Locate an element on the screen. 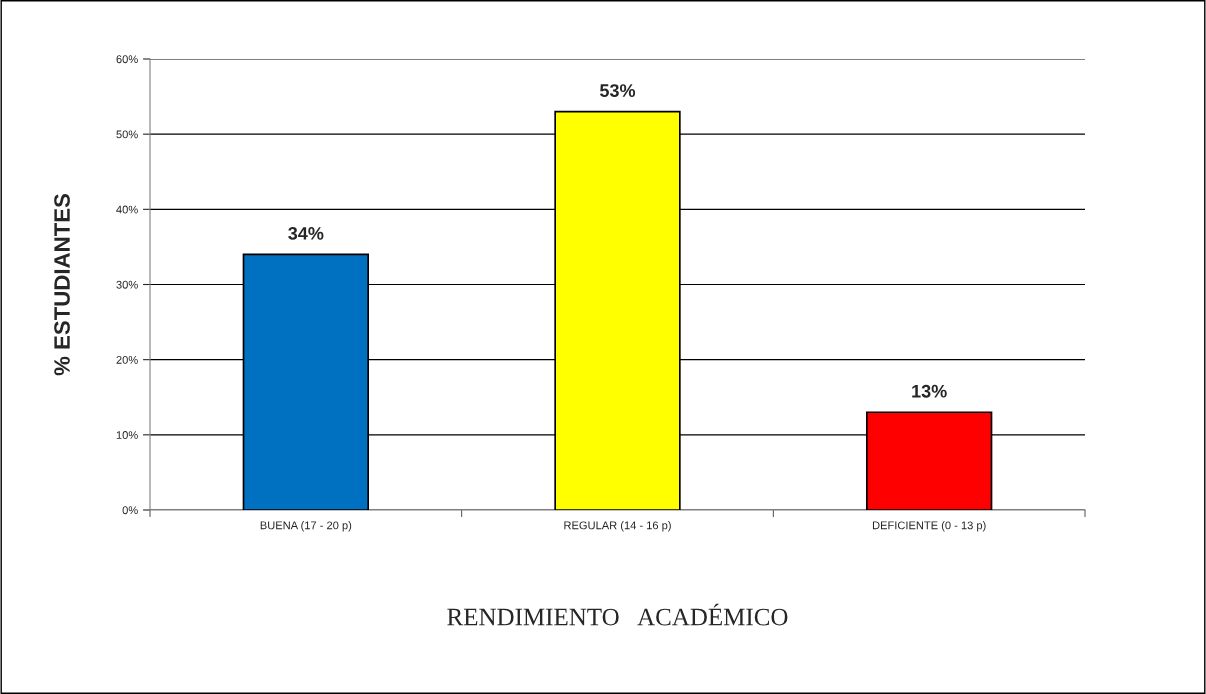 The image size is (1206, 694). x-axis-title: RENDIMIENTO ACADÉMICO is located at coordinates (617, 614).